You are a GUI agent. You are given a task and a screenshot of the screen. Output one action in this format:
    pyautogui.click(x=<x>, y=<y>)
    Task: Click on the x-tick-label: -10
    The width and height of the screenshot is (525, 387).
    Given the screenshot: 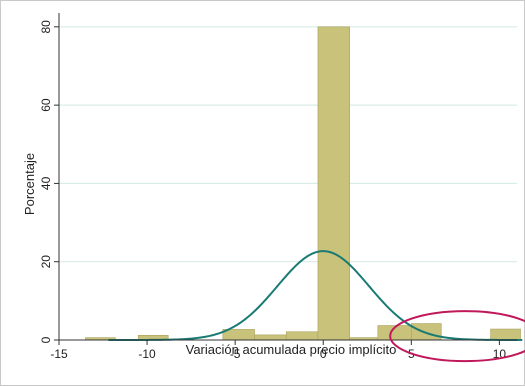 What is the action you would take?
    pyautogui.click(x=147, y=354)
    